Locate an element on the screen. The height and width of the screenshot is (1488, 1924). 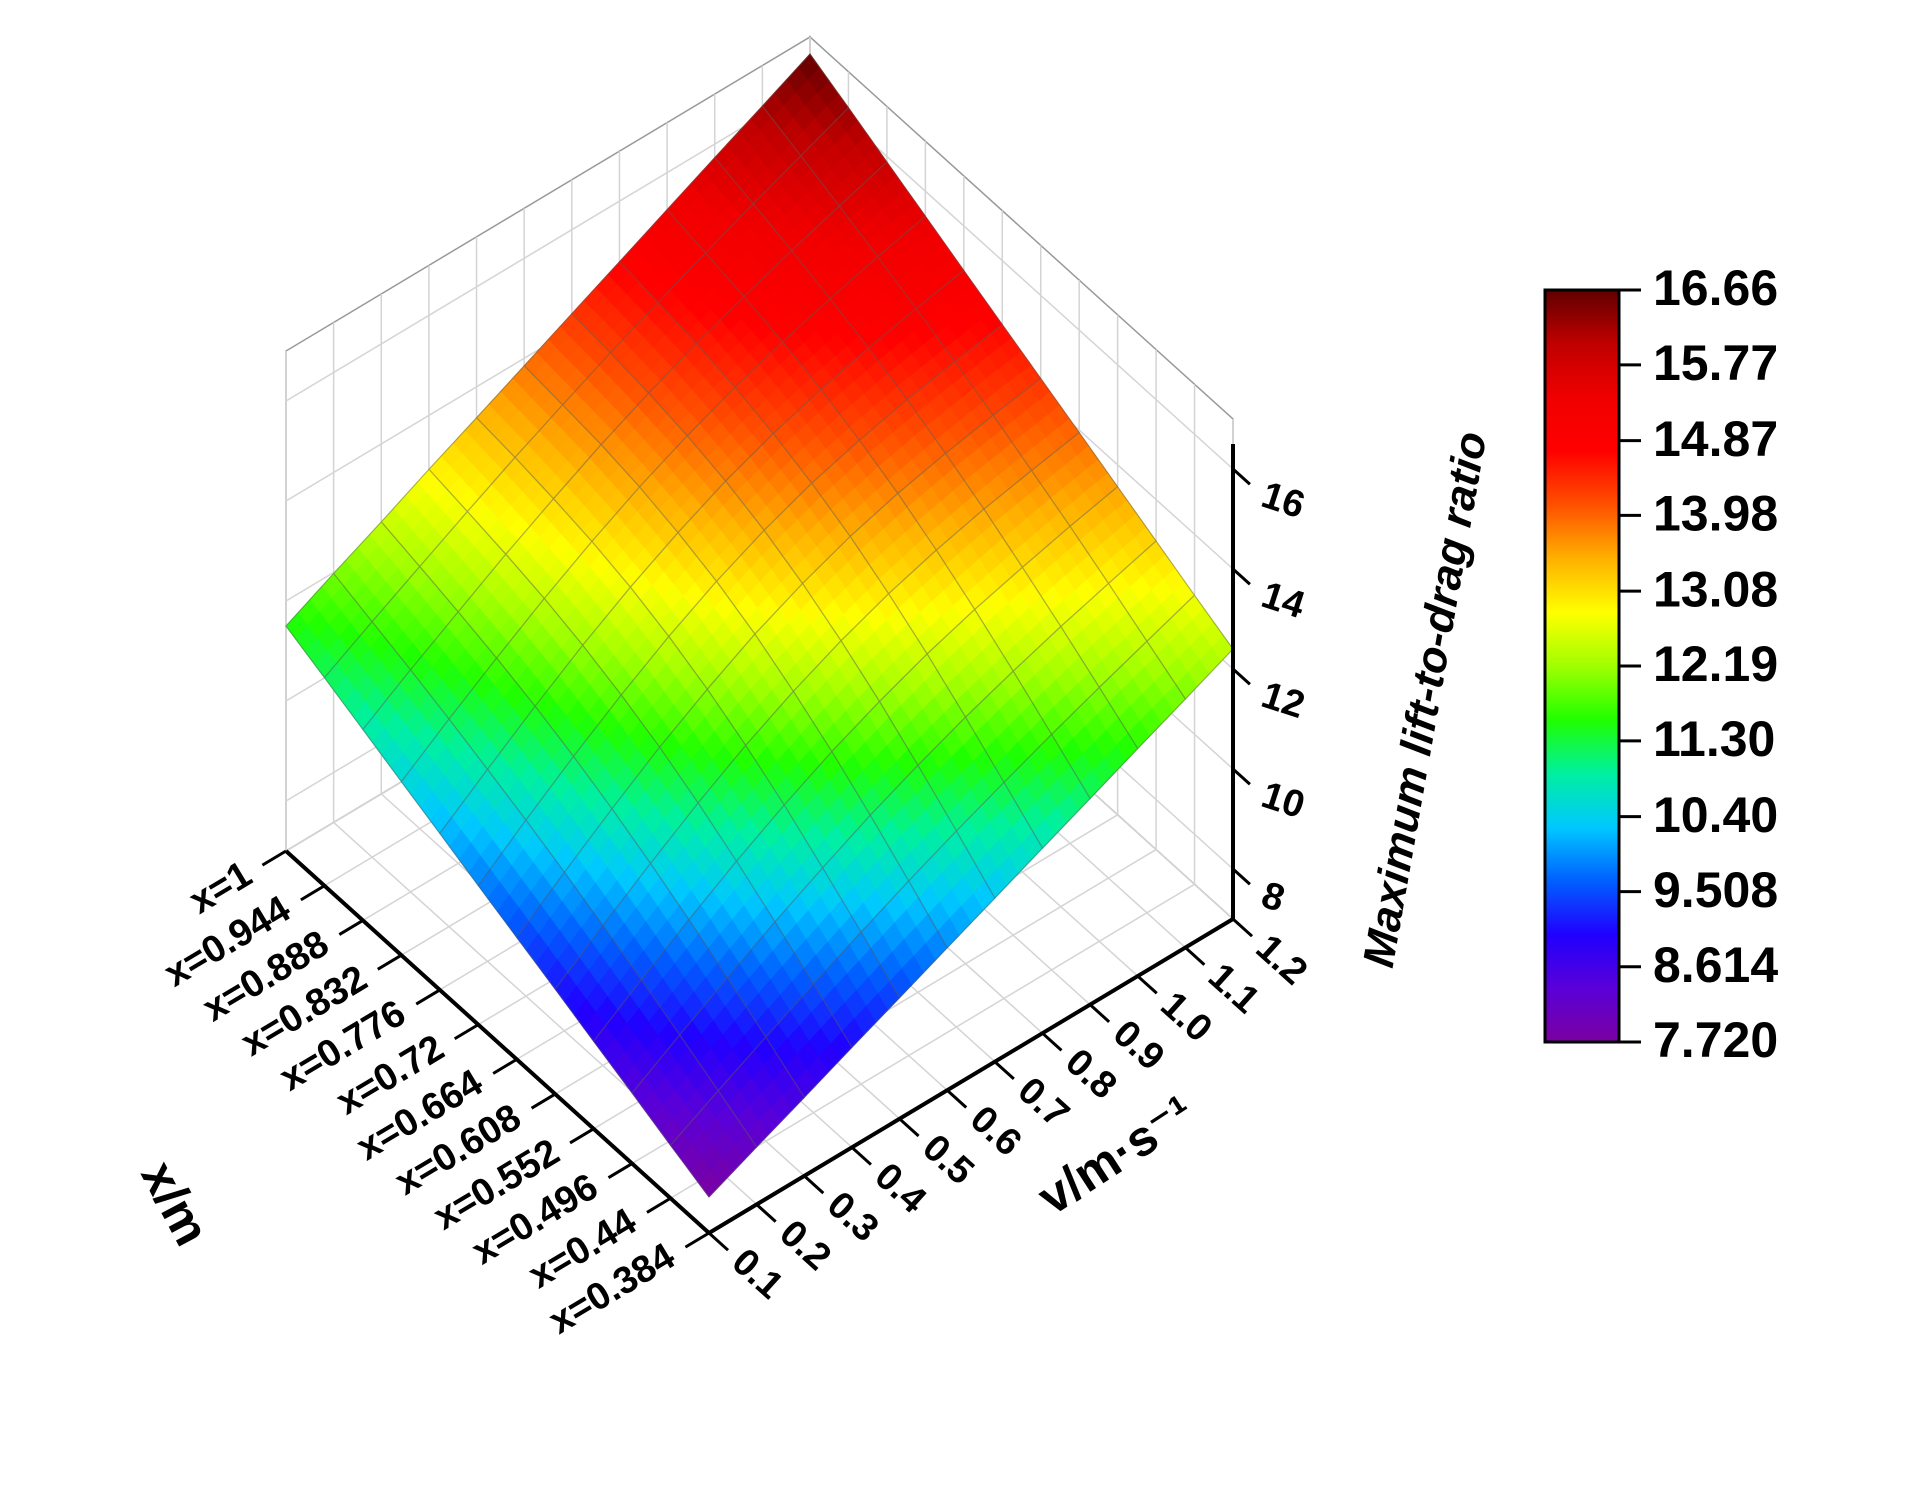
colorbar-tick-label: 7.720 is located at coordinates (1715, 1040).